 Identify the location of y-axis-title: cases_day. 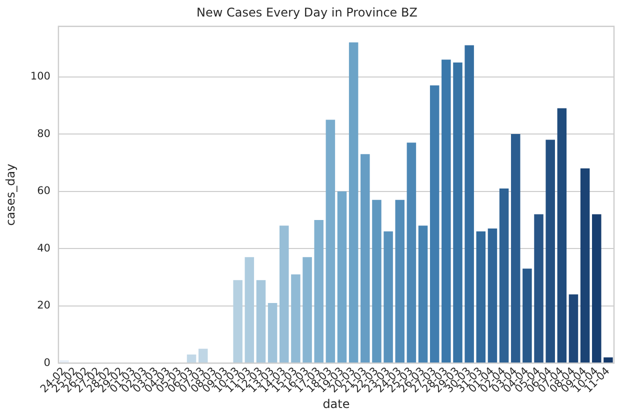
(10, 195).